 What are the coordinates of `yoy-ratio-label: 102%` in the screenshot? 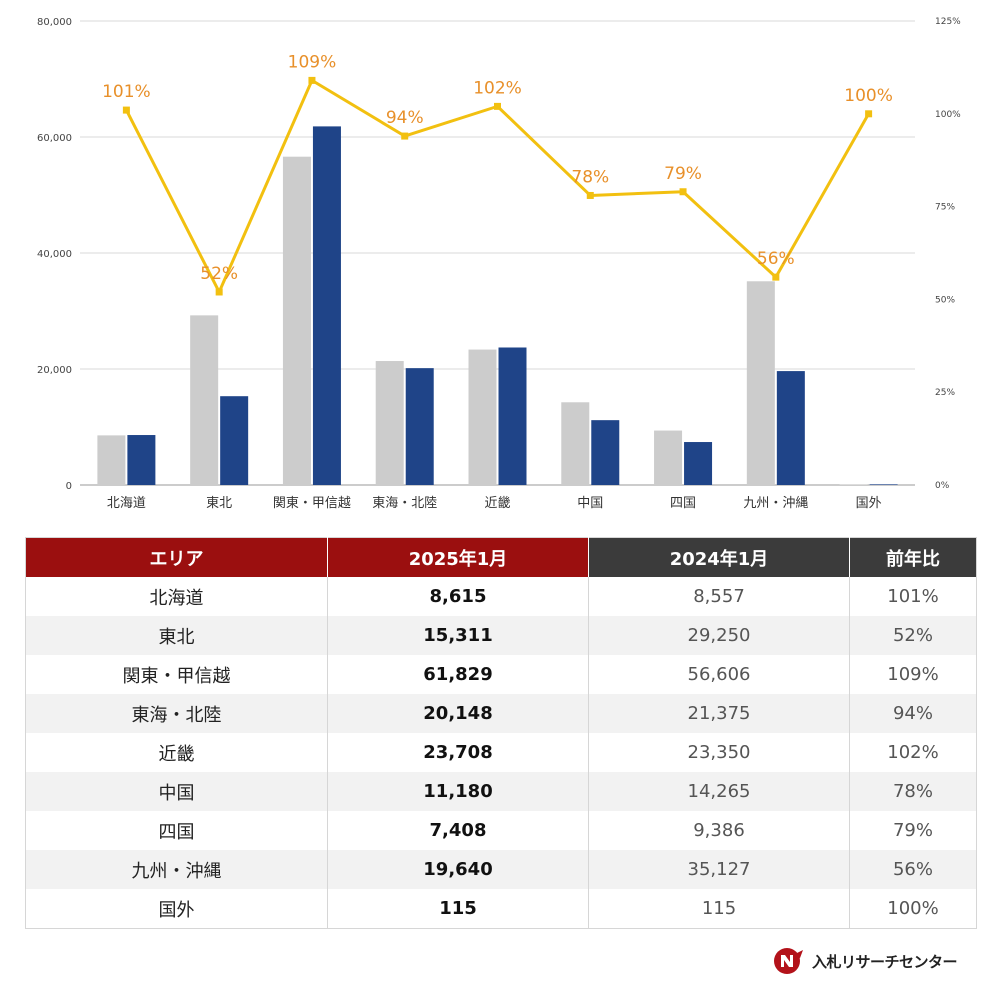 It's located at (497, 88).